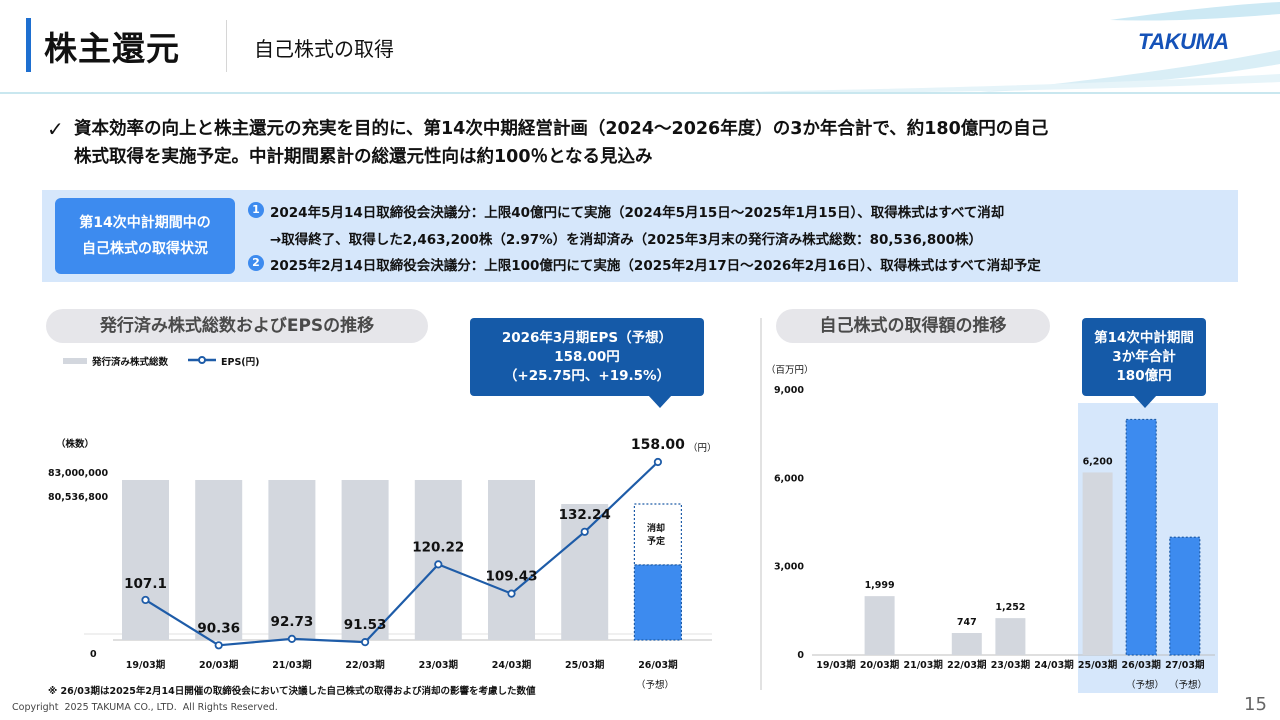  What do you see at coordinates (365, 625) in the screenshot?
I see `eps-label-22/03期: 91.53` at bounding box center [365, 625].